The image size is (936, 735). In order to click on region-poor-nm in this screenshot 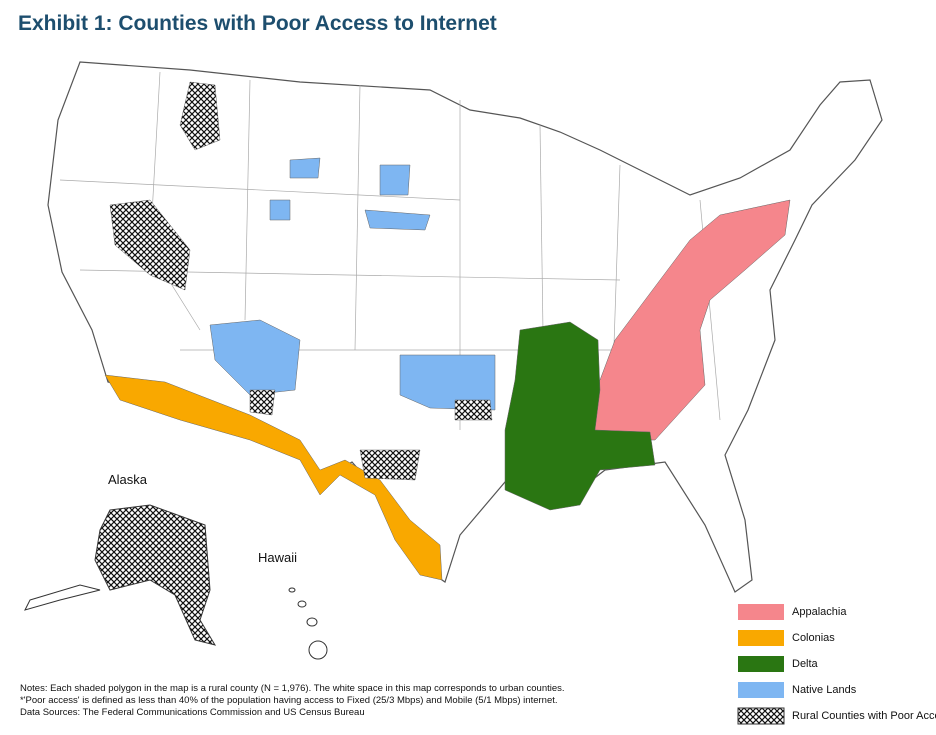, I will do `click(262, 402)`.